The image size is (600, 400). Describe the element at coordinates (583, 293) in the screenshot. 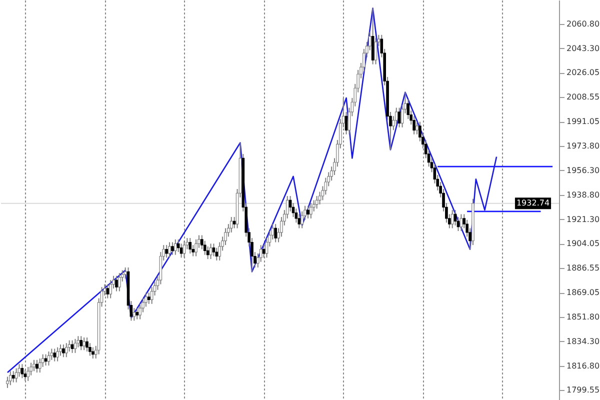

I see `y-tick-label: 1869.05` at that location.